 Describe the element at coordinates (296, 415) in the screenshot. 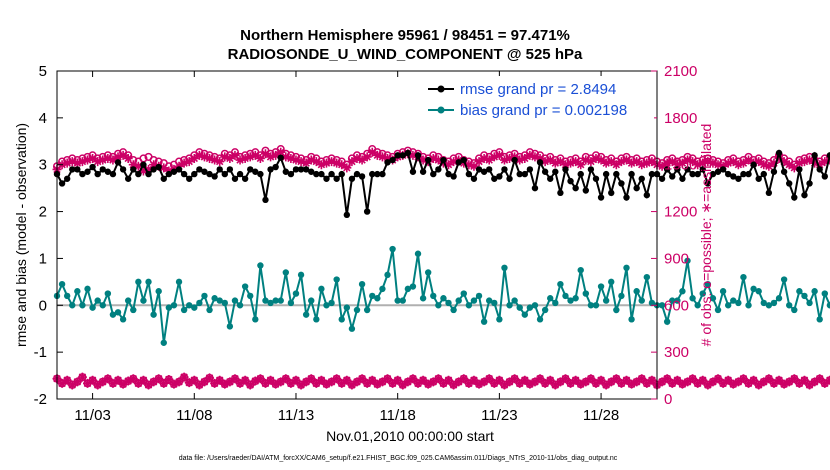

I see `x-tick-label: 11/13` at that location.